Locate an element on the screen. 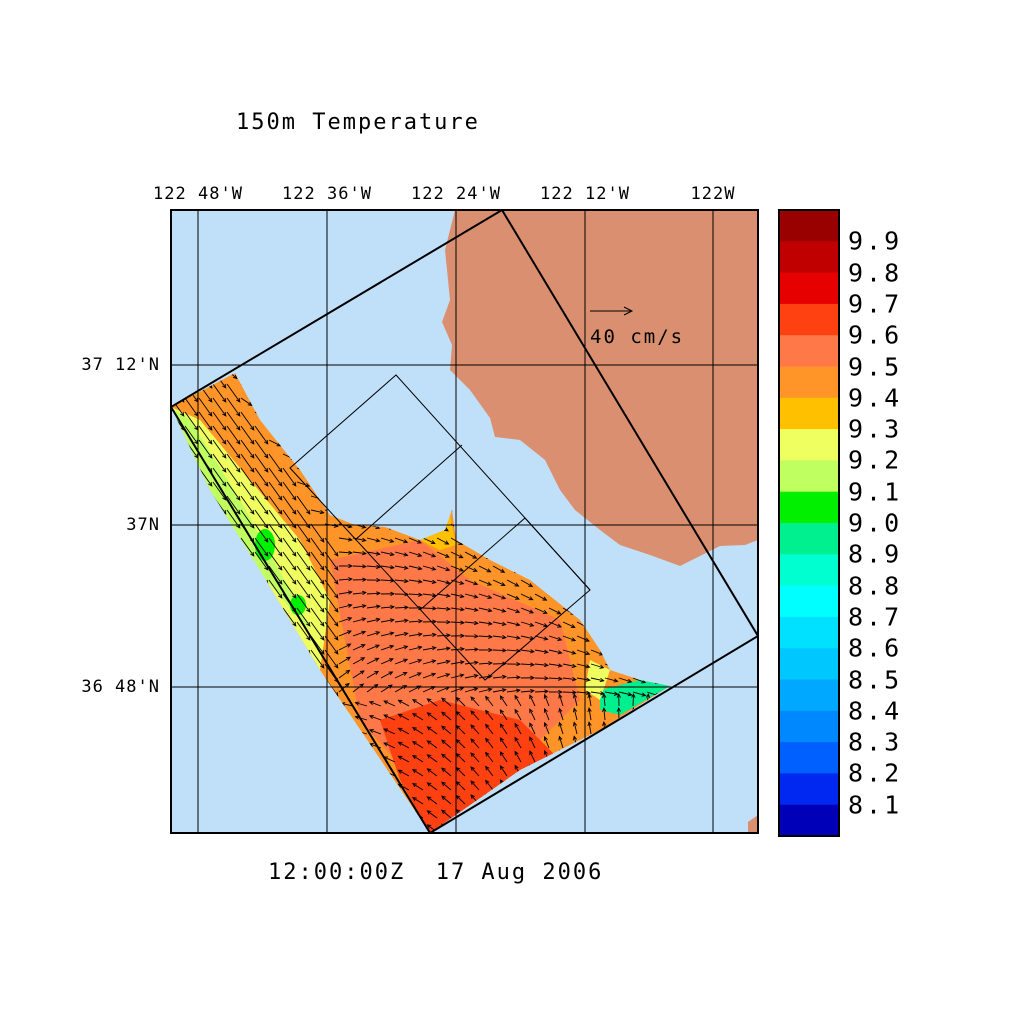  lat-label: 36 48'N is located at coordinates (120, 687).